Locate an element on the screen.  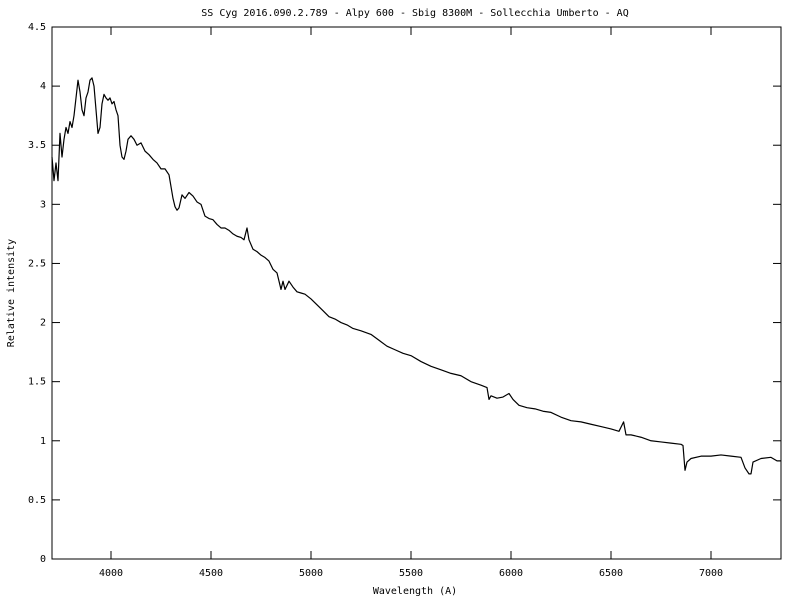
x-tick-label: 4500 is located at coordinates (211, 573).